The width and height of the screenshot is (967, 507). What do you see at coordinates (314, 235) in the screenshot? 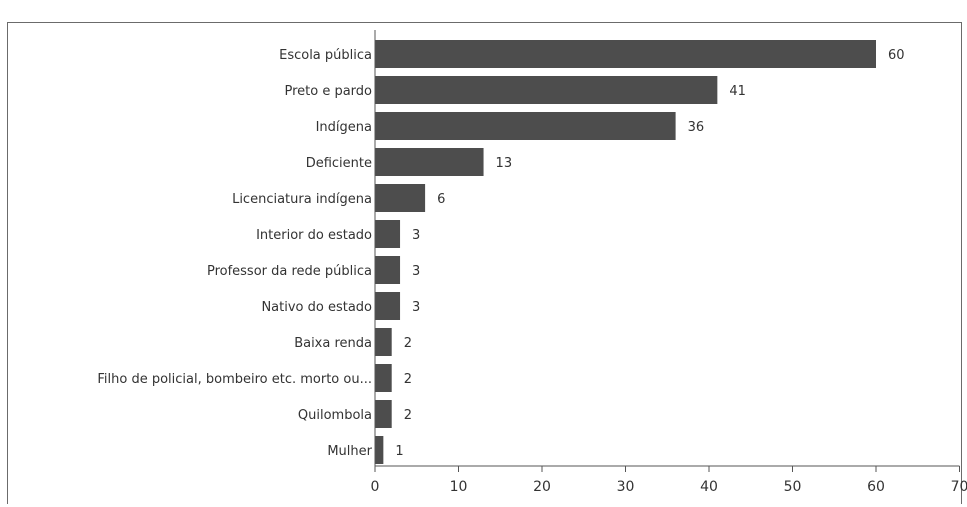
I see `category-label: Interior do estado` at bounding box center [314, 235].